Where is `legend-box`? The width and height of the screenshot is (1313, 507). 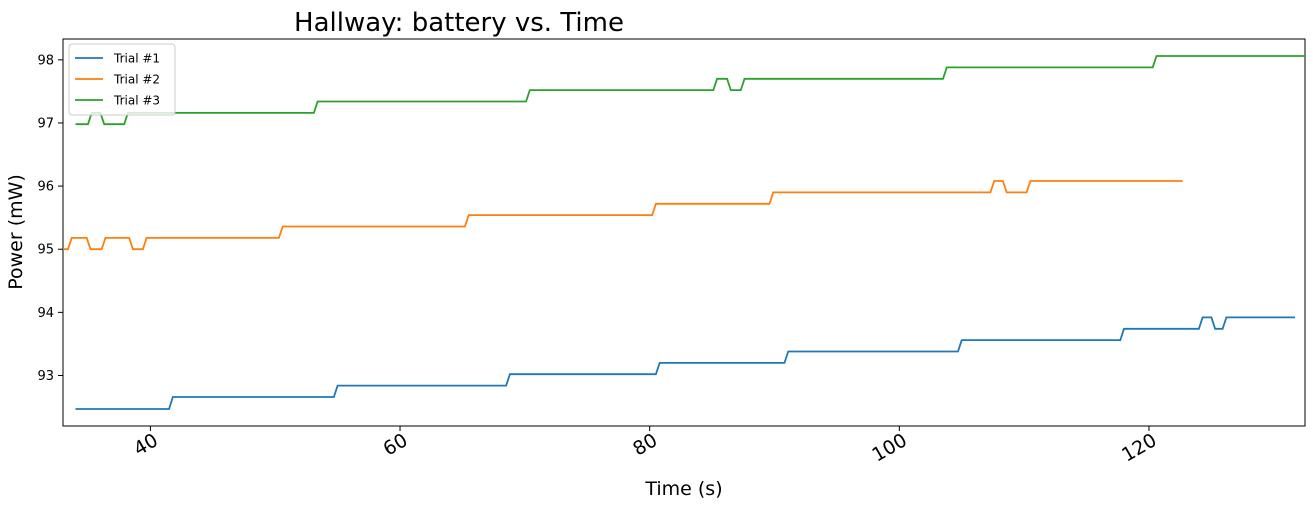
legend-box is located at coordinates (122, 79).